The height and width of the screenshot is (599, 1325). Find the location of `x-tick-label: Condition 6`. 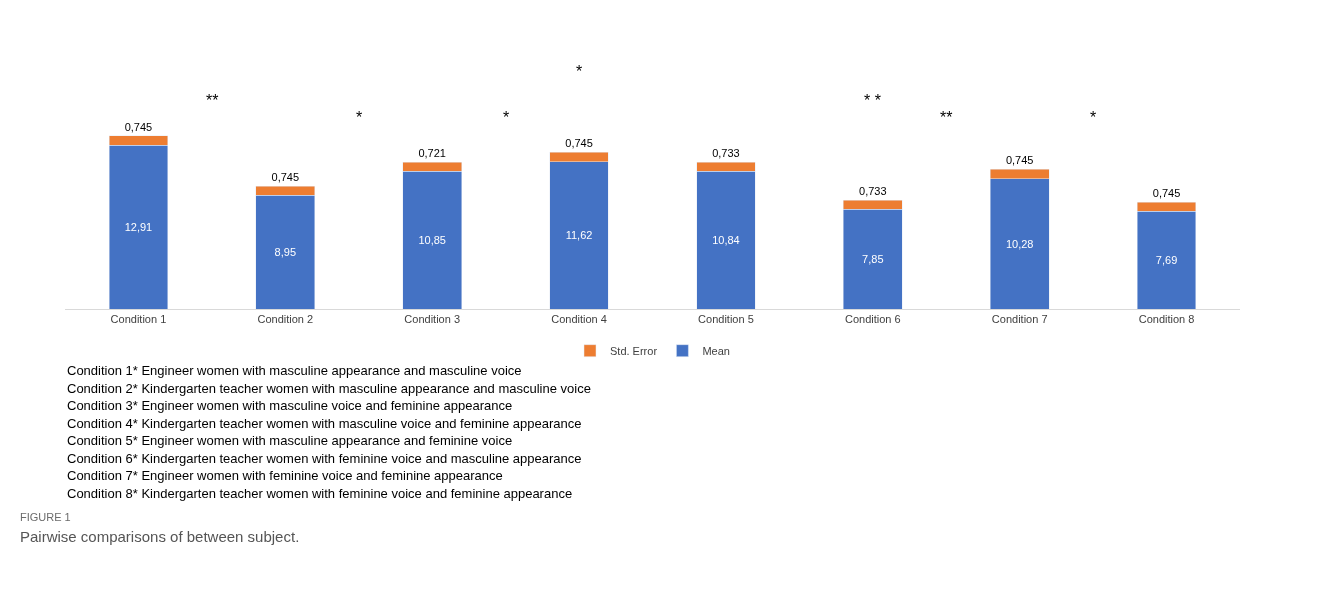

x-tick-label: Condition 6 is located at coordinates (872, 319).